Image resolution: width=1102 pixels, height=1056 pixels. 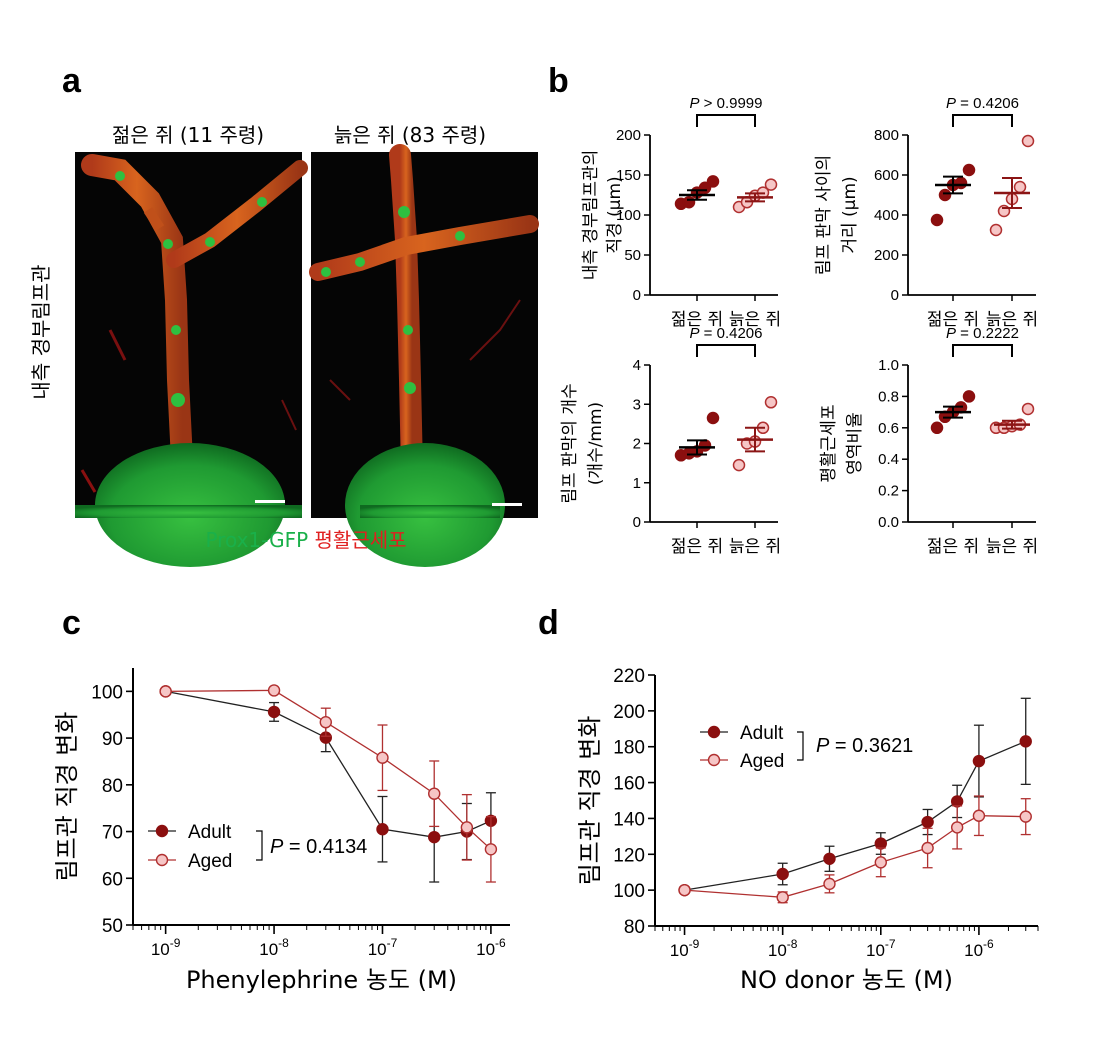 What do you see at coordinates (888, 428) in the screenshot?
I see `y-tick-label: 0.6` at bounding box center [888, 428].